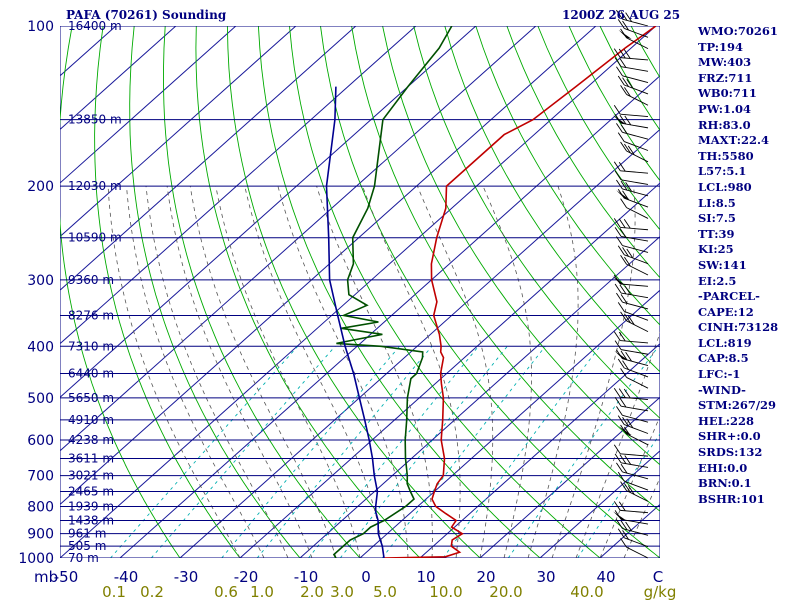  I want to click on pressure-tick-label: 900, so click(40, 535).